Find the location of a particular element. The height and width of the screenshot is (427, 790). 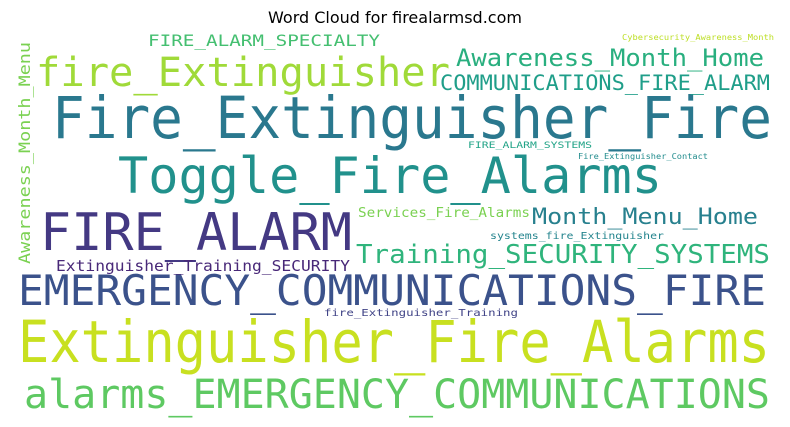

cloud-word: COMMUNICATIONS_FIRE_ALARM is located at coordinates (605, 83).